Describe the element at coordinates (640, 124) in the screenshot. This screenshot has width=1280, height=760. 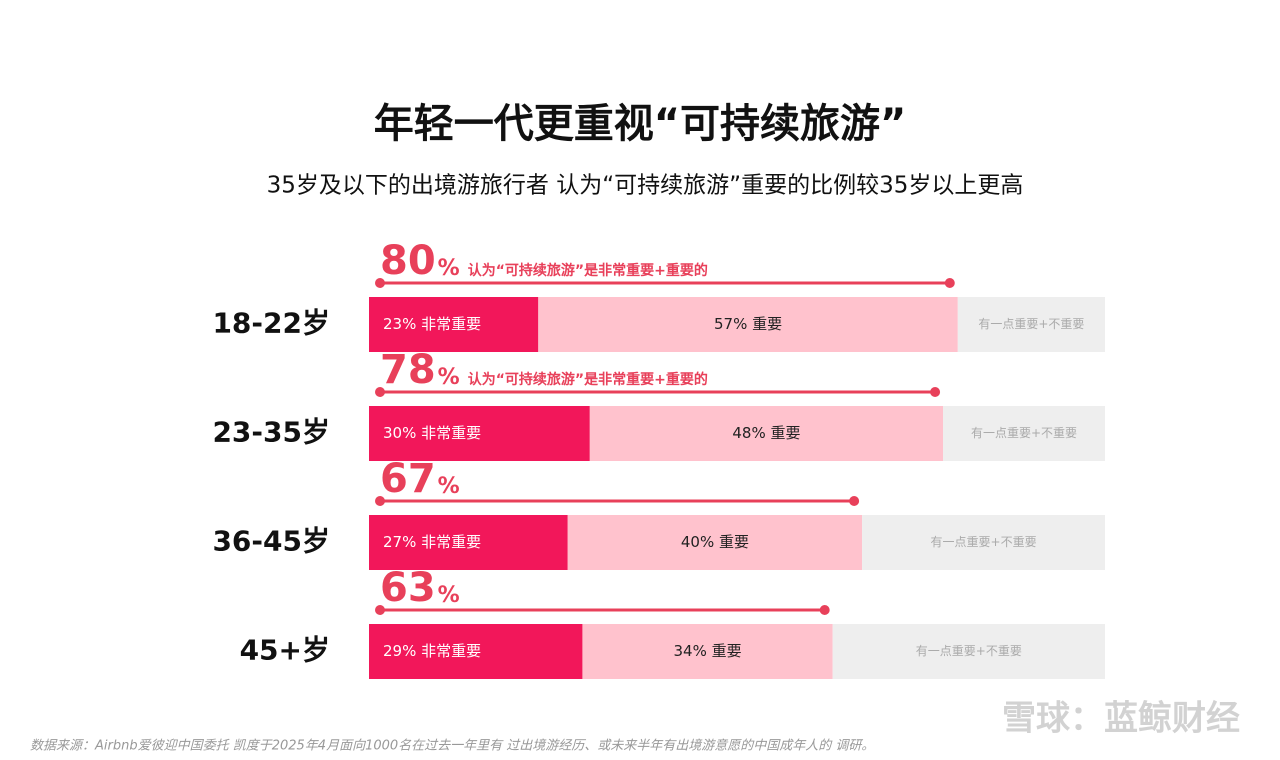
I see `chart-title: 年轻一代更重视“可持续旅游”` at that location.